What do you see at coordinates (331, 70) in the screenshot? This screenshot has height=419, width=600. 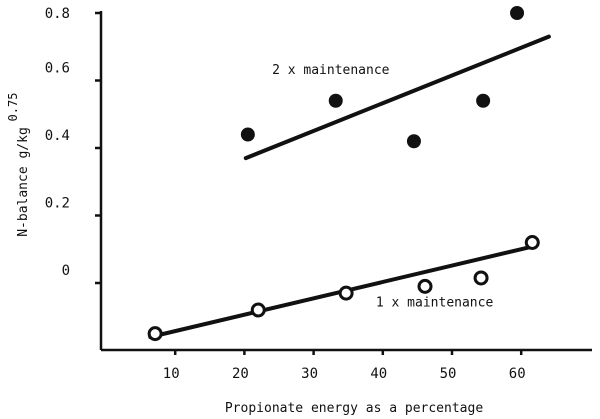 I see `series-label: 2 x maintenance` at bounding box center [331, 70].